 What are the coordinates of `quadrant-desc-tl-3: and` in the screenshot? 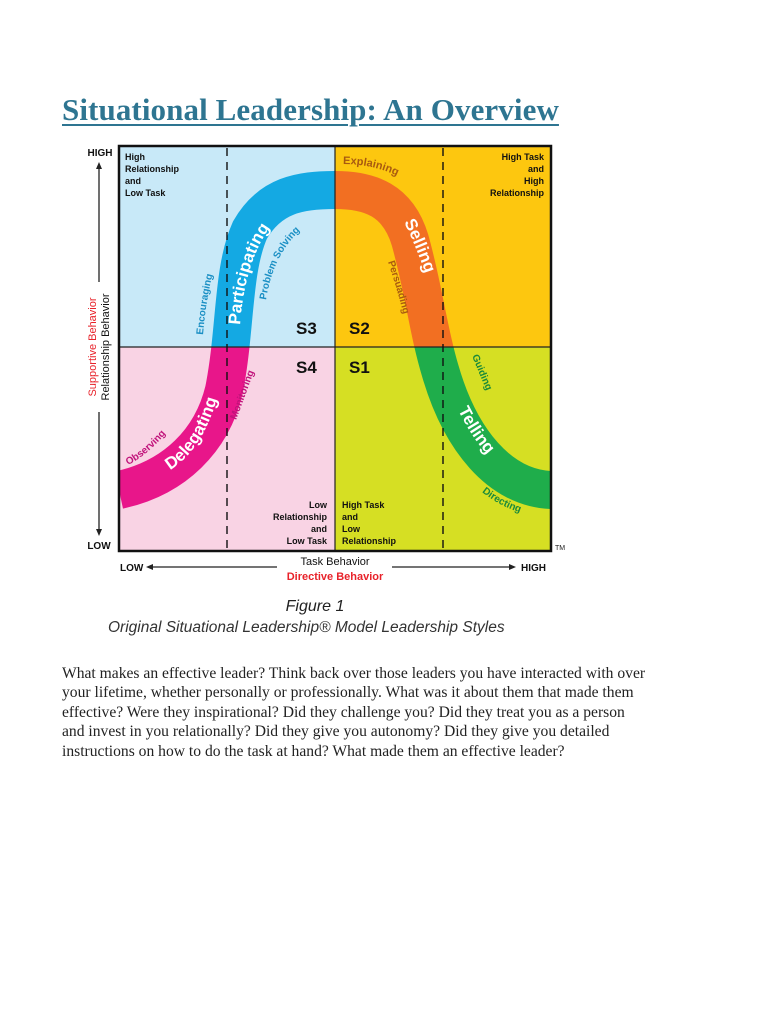 It's located at (133, 181).